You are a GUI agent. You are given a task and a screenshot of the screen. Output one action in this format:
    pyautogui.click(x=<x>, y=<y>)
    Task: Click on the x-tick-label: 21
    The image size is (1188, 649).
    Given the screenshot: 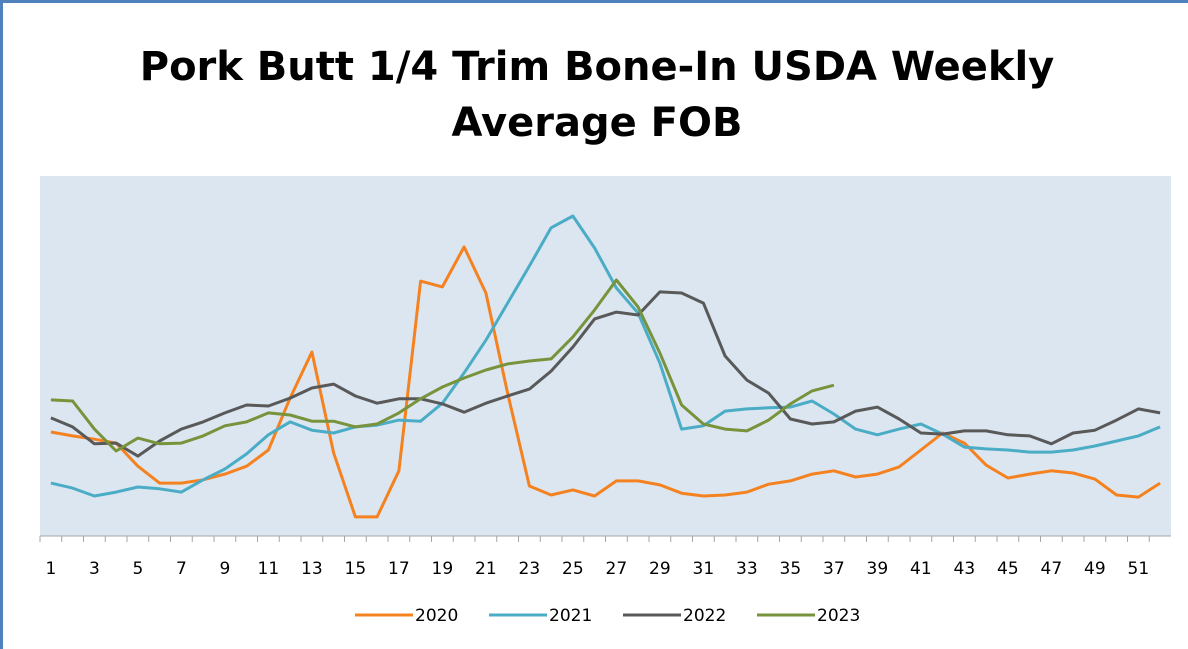 What is the action you would take?
    pyautogui.click(x=486, y=569)
    